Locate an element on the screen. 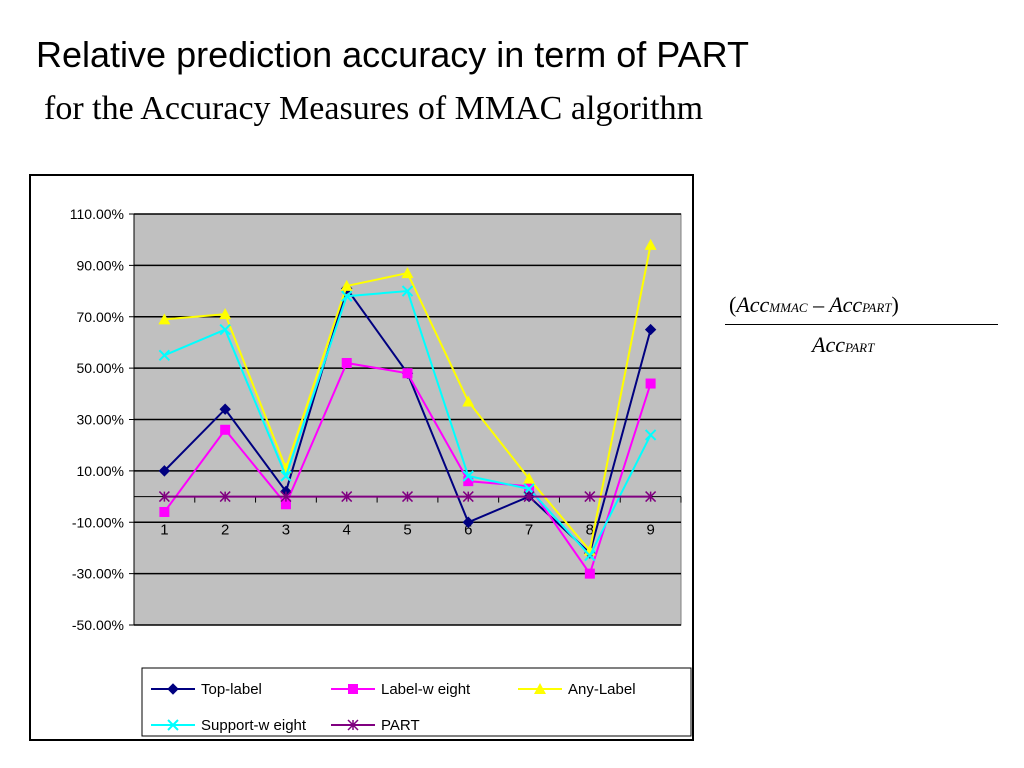  formula-sub-den: PART is located at coordinates (859, 347).